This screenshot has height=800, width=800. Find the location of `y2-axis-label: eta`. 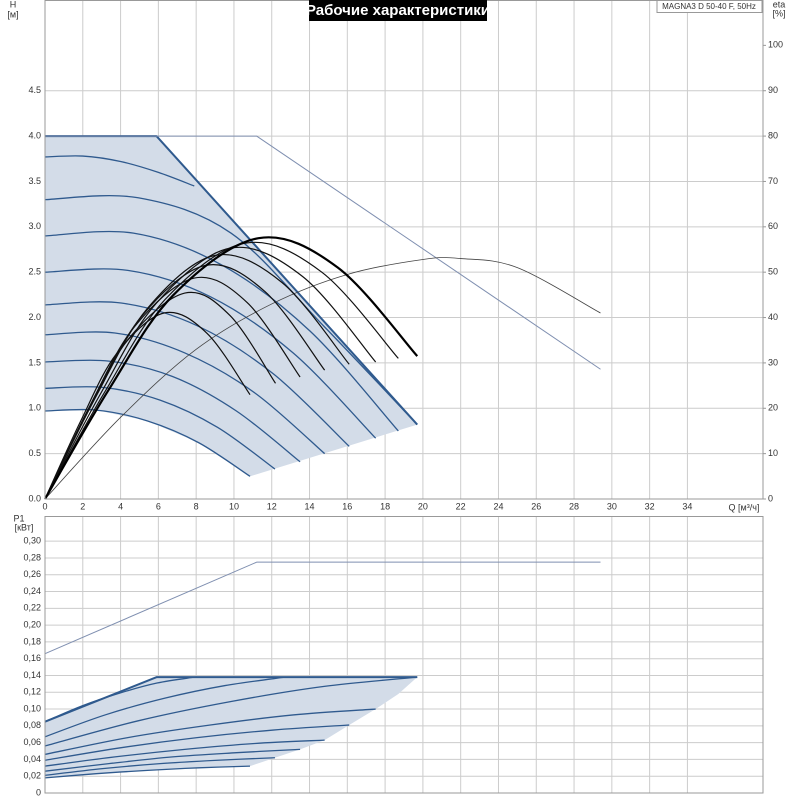

y2-axis-label: eta is located at coordinates (779, 4).